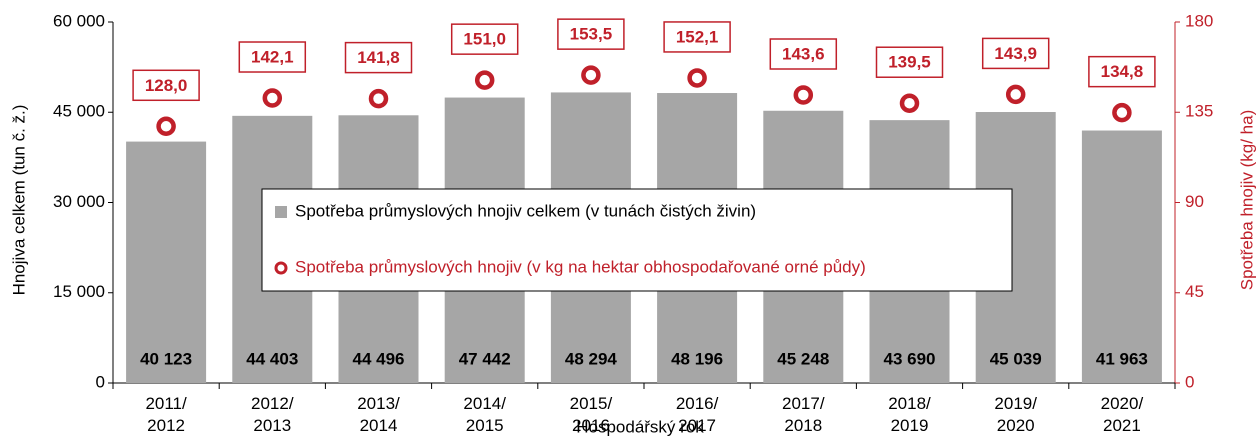  I want to click on point-value-label: 143,9, so click(1015, 53).